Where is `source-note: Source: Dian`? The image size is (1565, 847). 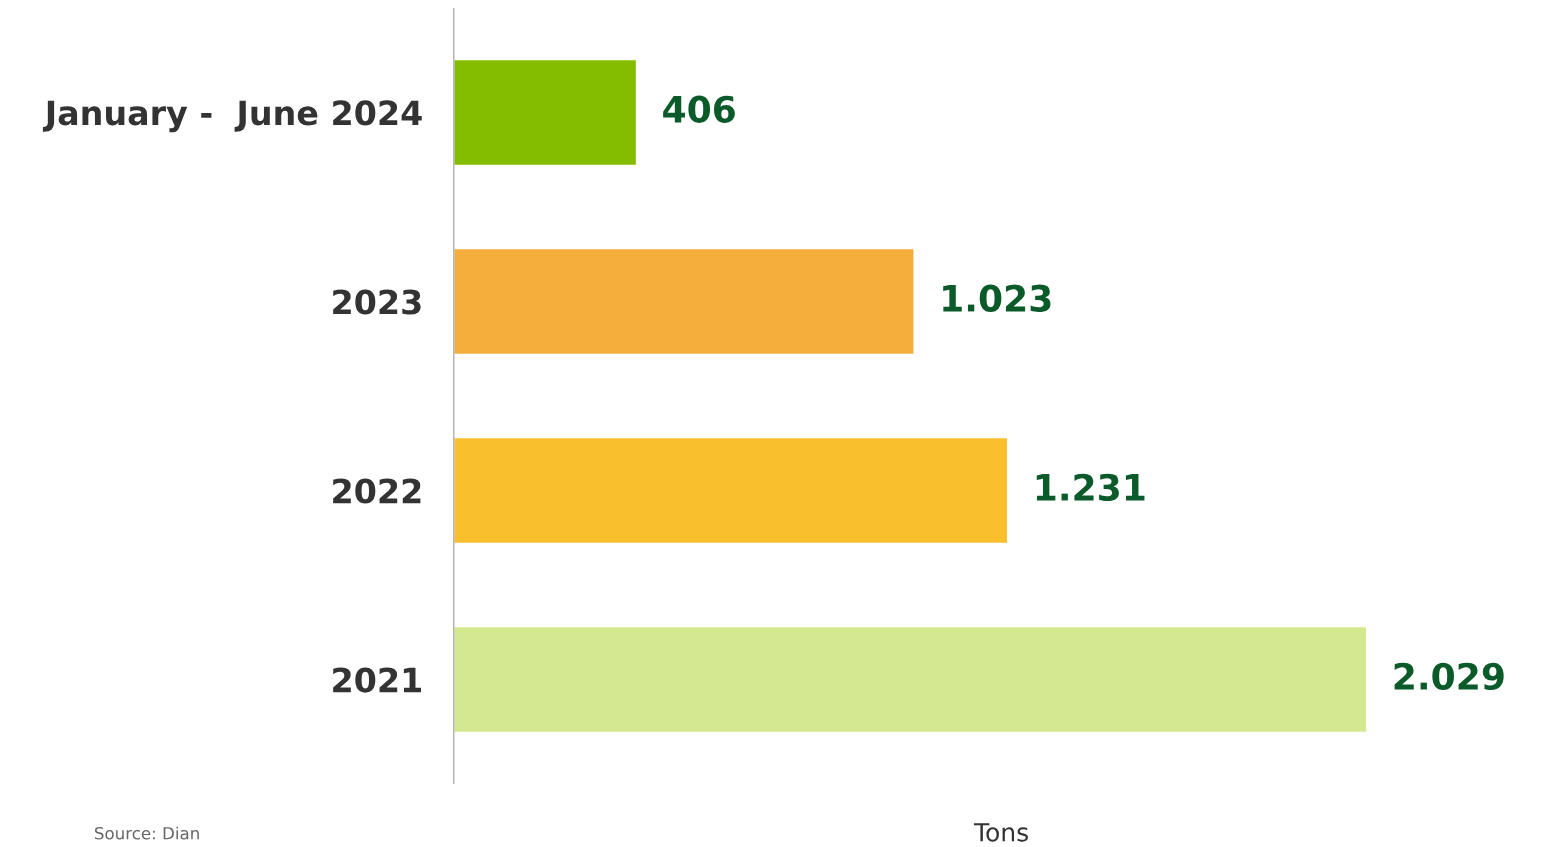 source-note: Source: Dian is located at coordinates (147, 833).